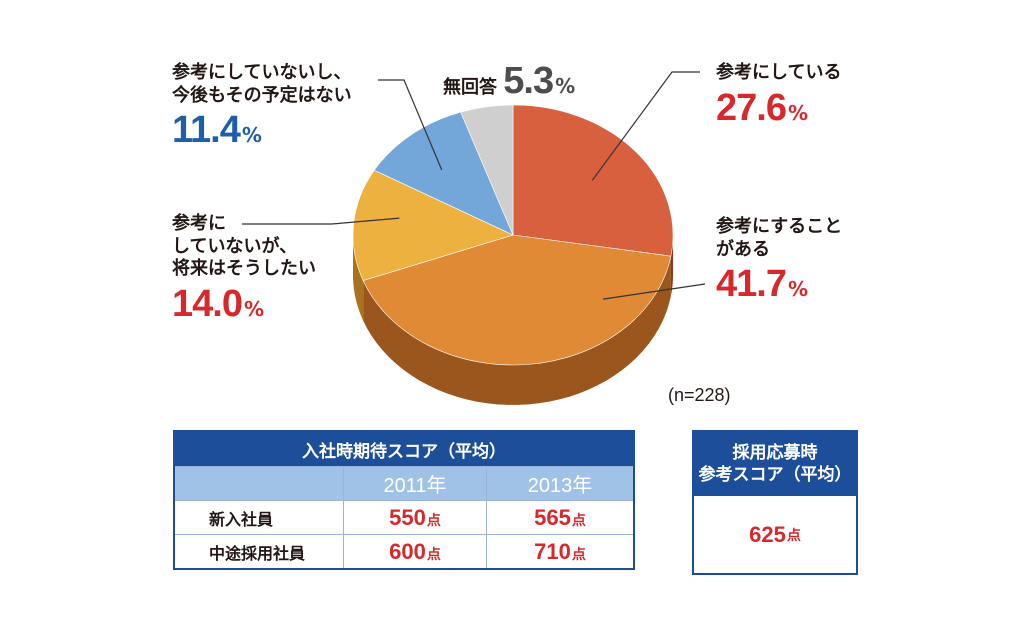  Describe the element at coordinates (560, 483) in the screenshot. I see `year-header-2013: 2013年` at that location.